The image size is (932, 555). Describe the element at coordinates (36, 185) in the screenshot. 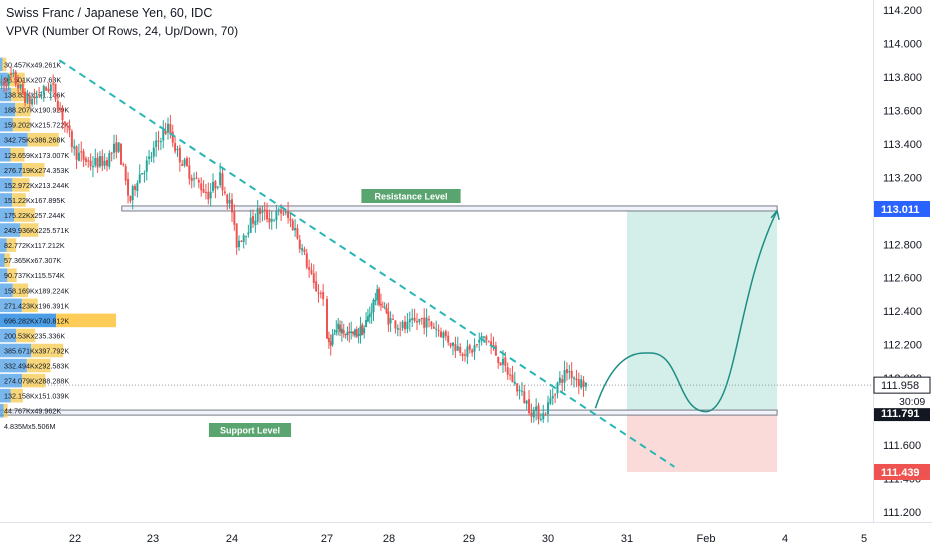

I see `vp-row-label: 152.972Kx213.244K` at that location.